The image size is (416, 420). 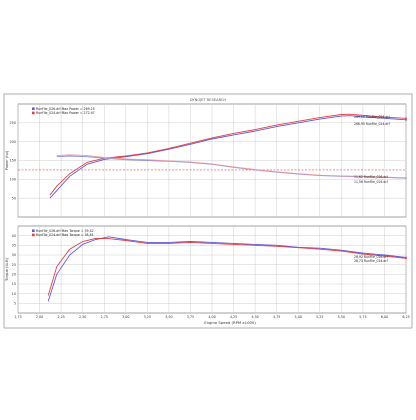 What do you see at coordinates (65, 231) in the screenshot?
I see `legend-entry: RunFile_026.drf Max Torque = 39,42` at bounding box center [65, 231].